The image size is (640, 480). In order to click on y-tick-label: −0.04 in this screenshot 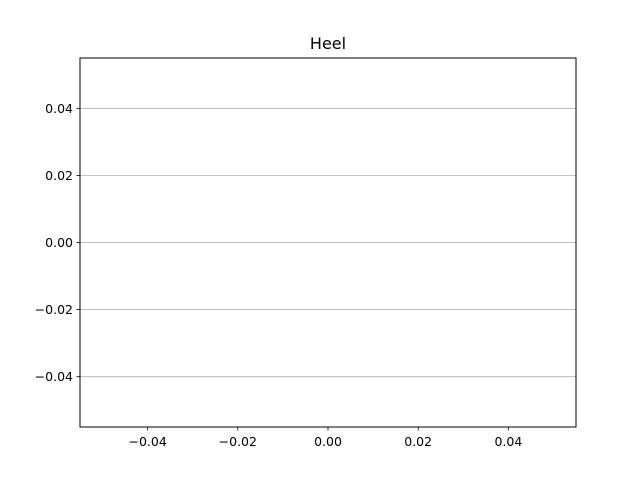, I will do `click(54, 376)`.